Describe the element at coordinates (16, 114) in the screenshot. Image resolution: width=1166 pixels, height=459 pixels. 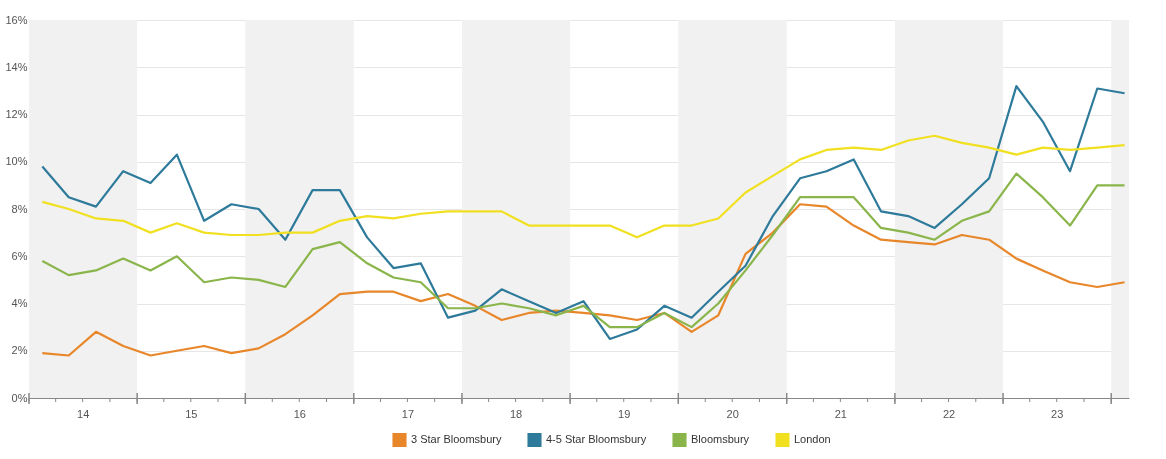
I see `y-tick-label: 12%` at that location.